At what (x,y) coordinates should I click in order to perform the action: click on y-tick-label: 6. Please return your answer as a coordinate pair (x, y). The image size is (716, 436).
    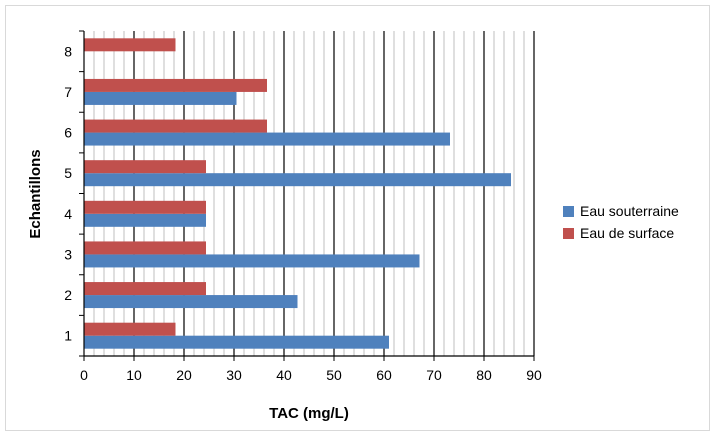
    Looking at the image, I should click on (68, 133).